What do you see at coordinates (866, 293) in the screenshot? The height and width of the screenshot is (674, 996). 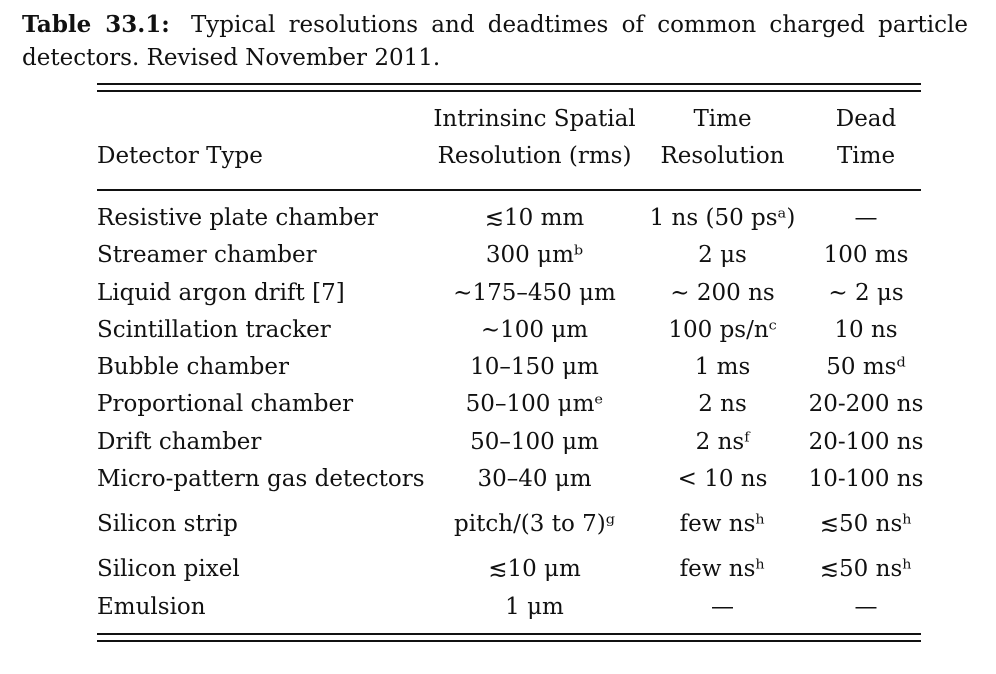 I see `cell-dead: ∼ 2 μs` at bounding box center [866, 293].